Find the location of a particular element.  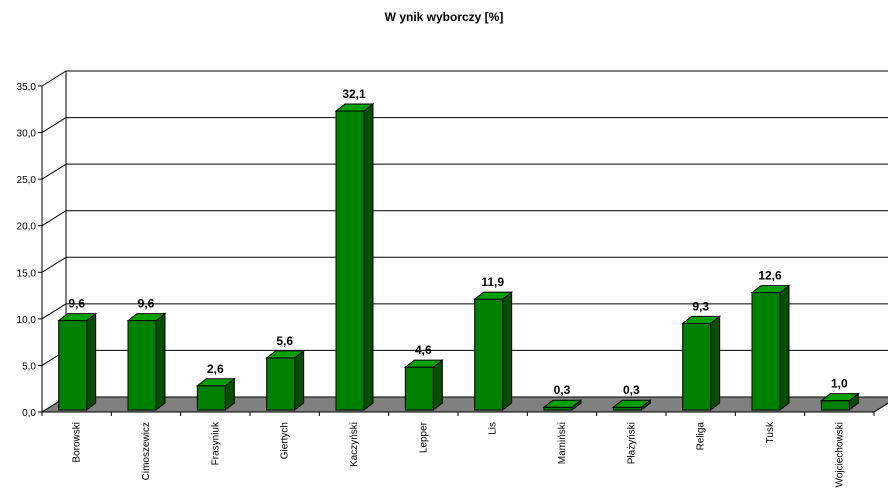

x-tick-label: Borowski is located at coordinates (77, 442).